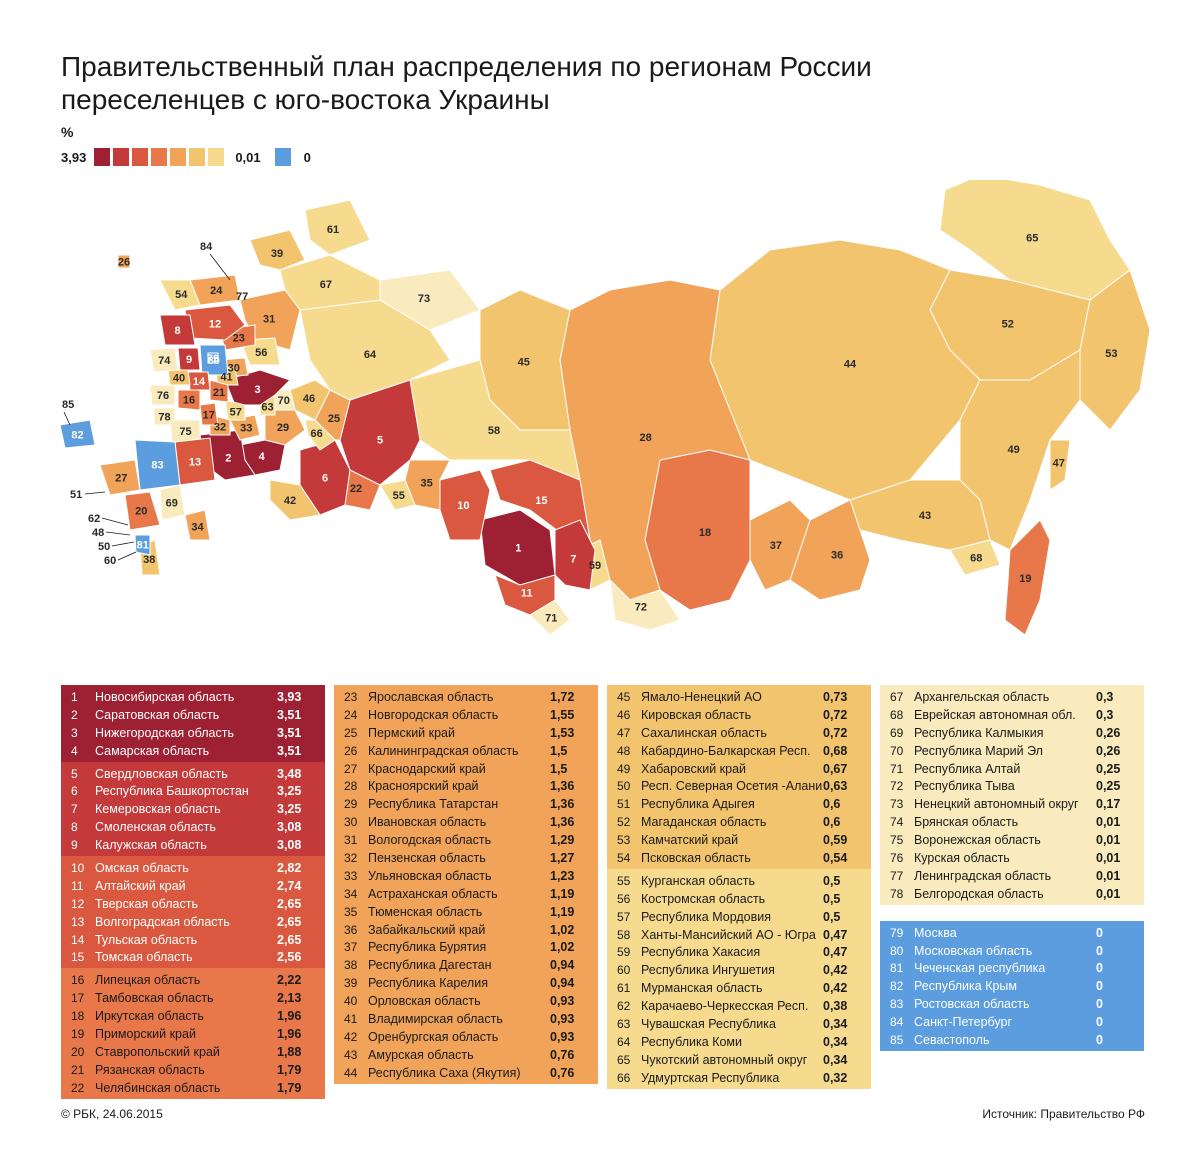  I want to click on region-number: 43, so click(351, 1054).